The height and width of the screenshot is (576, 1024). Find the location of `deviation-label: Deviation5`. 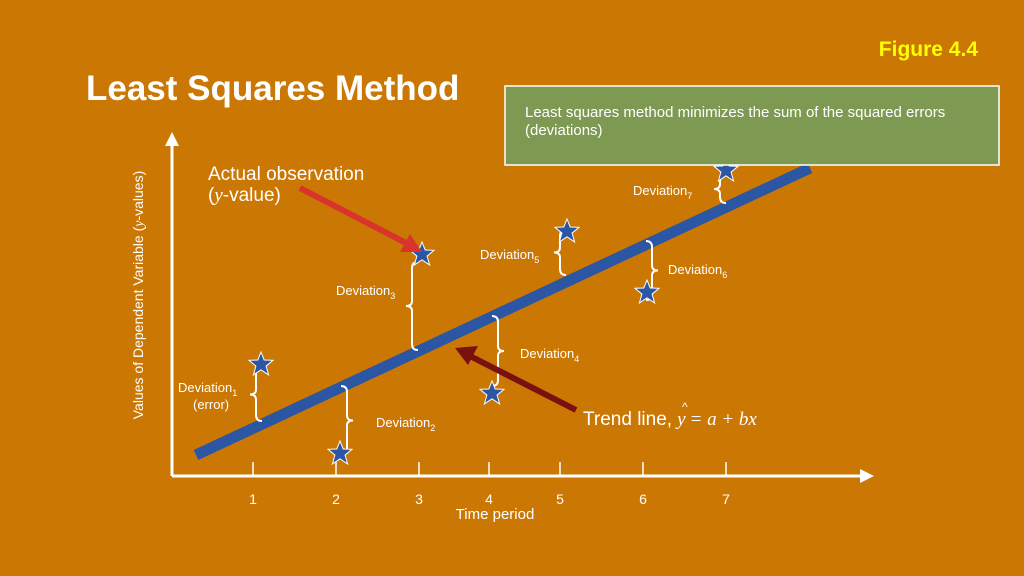

deviation-label: Deviation5 is located at coordinates (509, 256).